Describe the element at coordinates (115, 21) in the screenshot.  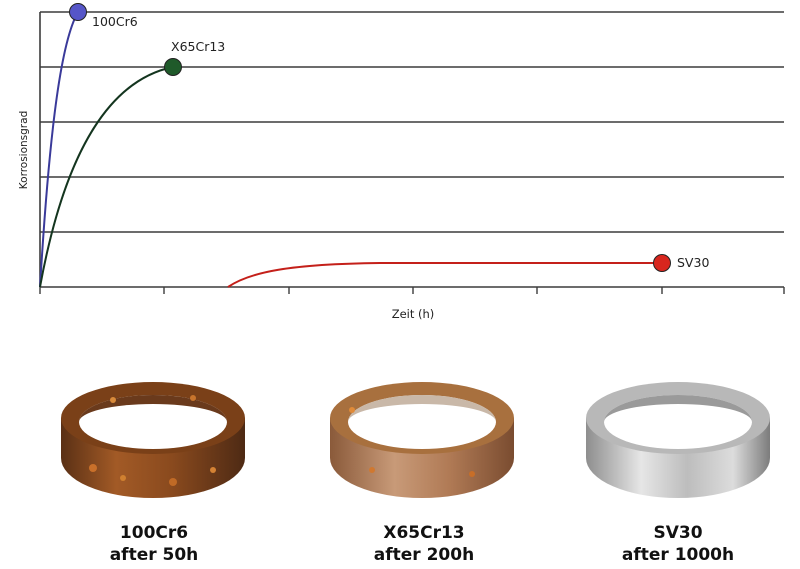
I see `series-label-100cr6: 100Cr6` at that location.